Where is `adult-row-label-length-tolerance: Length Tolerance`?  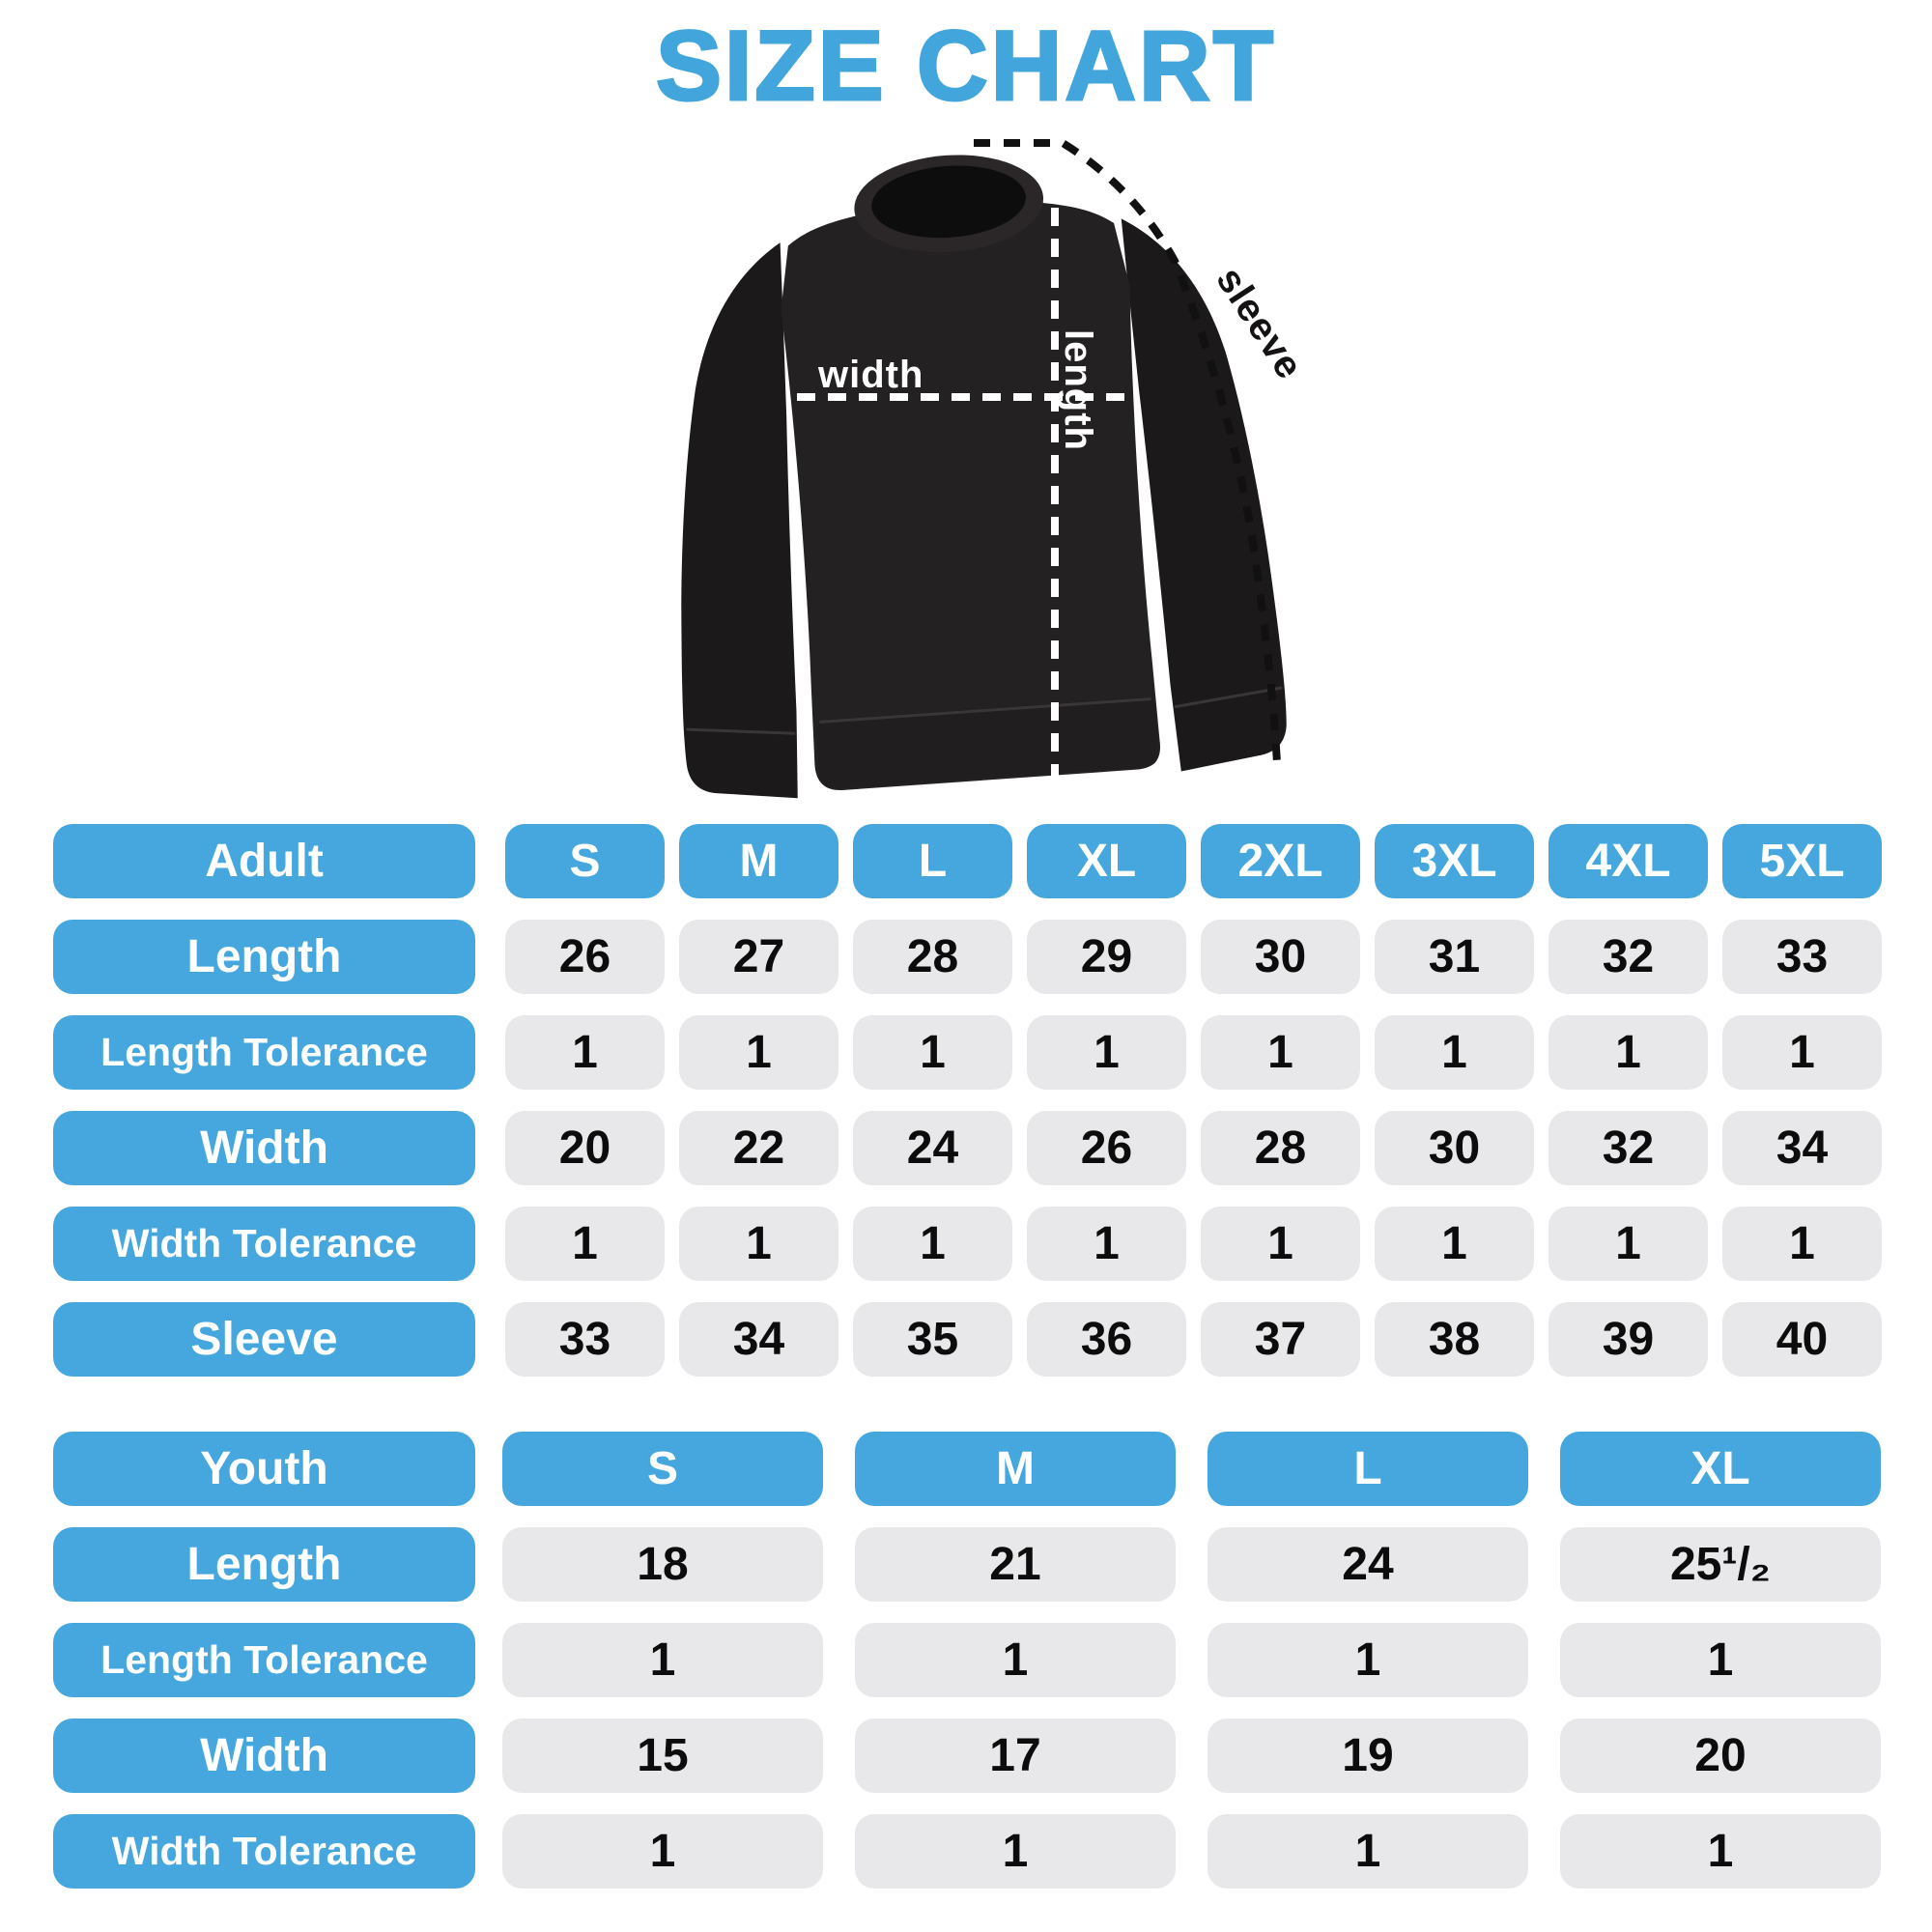 adult-row-label-length-tolerance: Length Tolerance is located at coordinates (264, 1052).